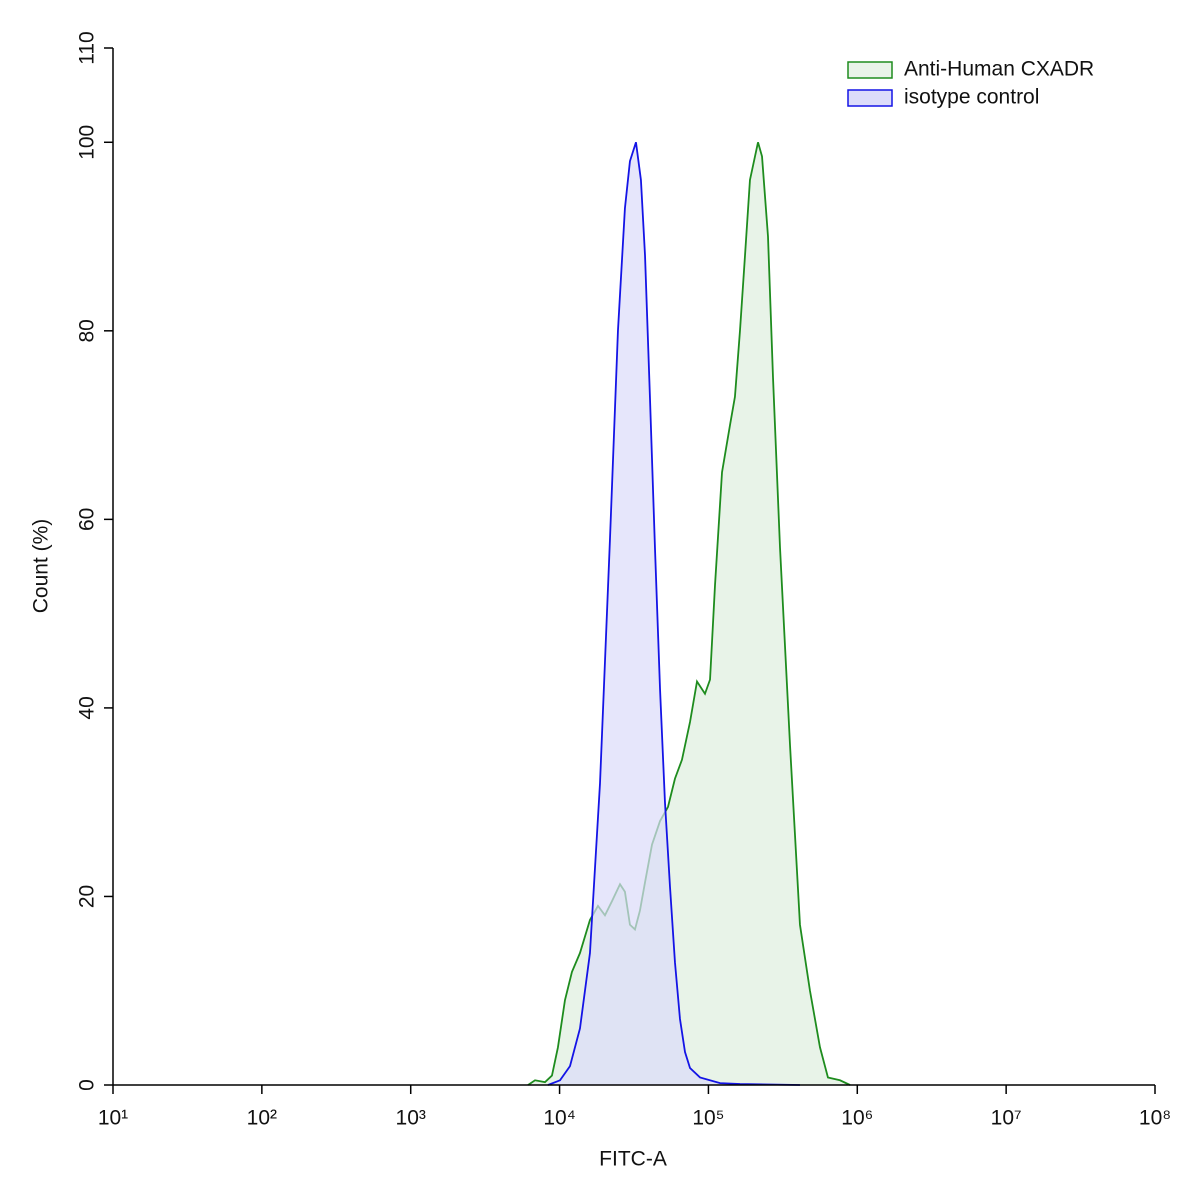 The height and width of the screenshot is (1193, 1197). What do you see at coordinates (113, 1118) in the screenshot?
I see `x-tick-label: 10¹` at bounding box center [113, 1118].